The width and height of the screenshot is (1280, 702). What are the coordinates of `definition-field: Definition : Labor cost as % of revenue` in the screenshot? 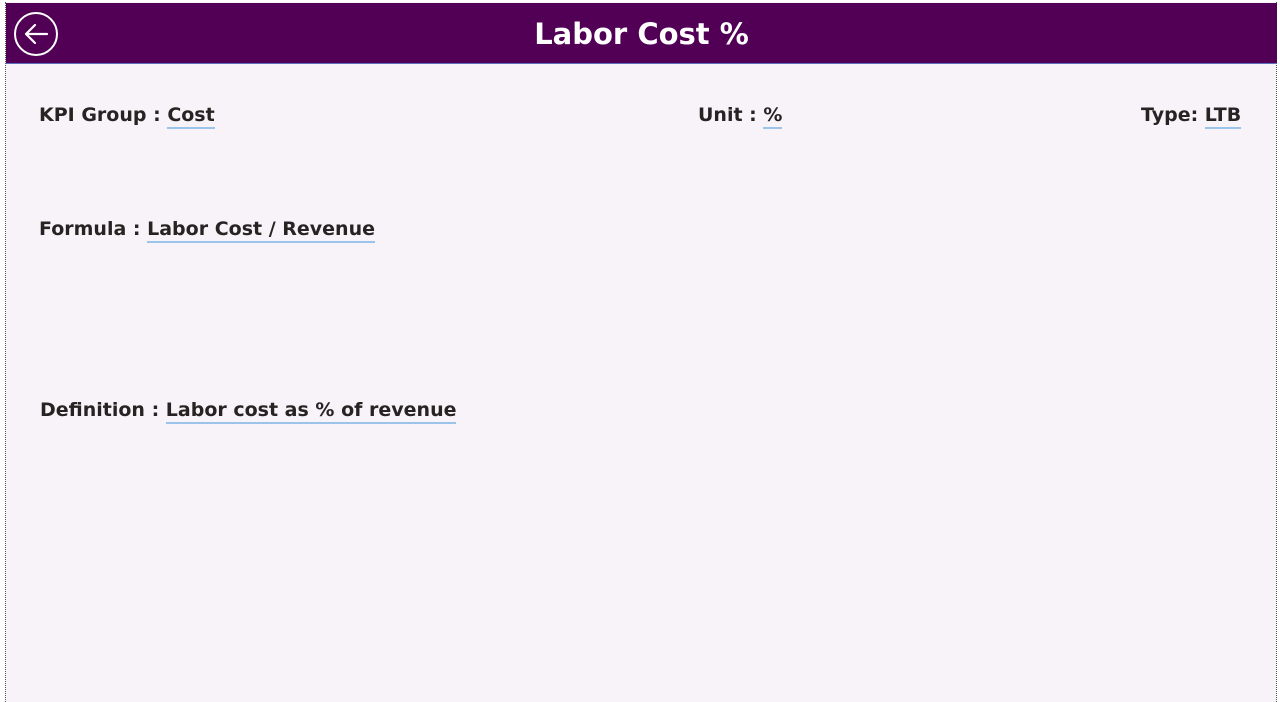 It's located at (248, 411).